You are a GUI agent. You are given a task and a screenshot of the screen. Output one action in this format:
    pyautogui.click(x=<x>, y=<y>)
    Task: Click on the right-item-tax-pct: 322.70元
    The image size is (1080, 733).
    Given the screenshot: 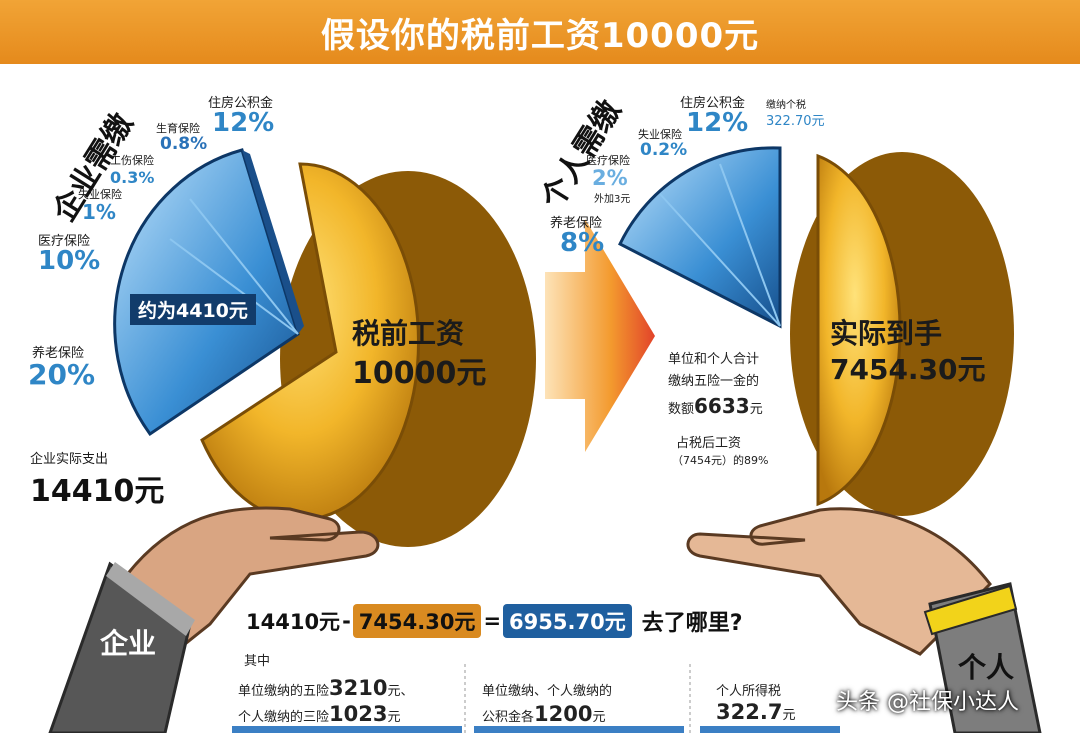 What is the action you would take?
    pyautogui.click(x=795, y=121)
    